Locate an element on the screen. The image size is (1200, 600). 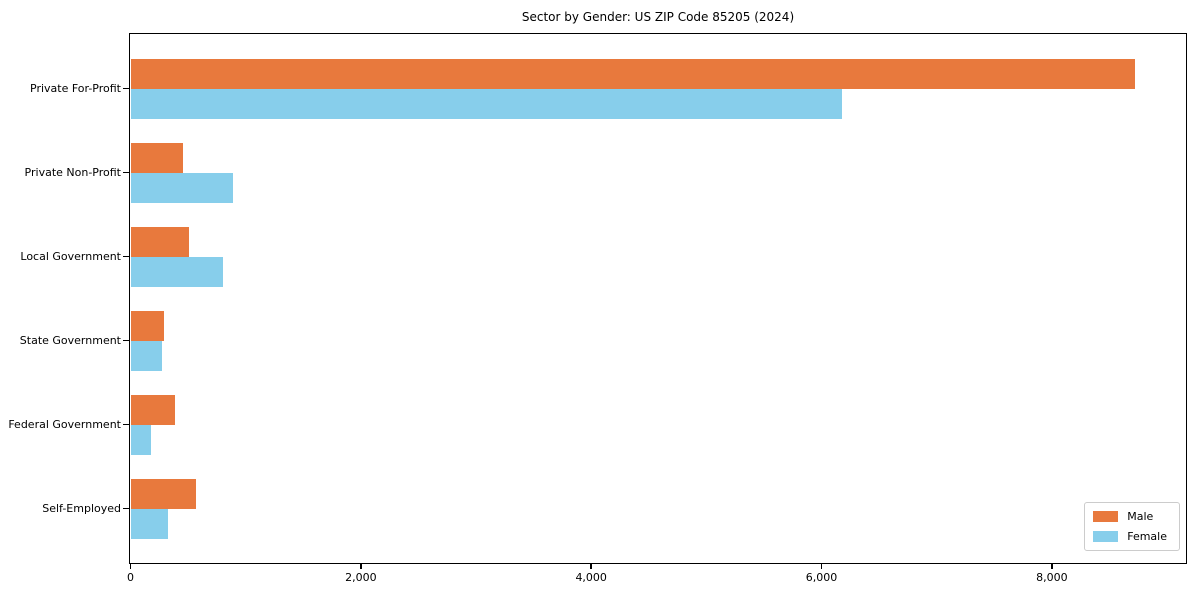
y-axis-category-label: Self-Employed is located at coordinates (81, 508).